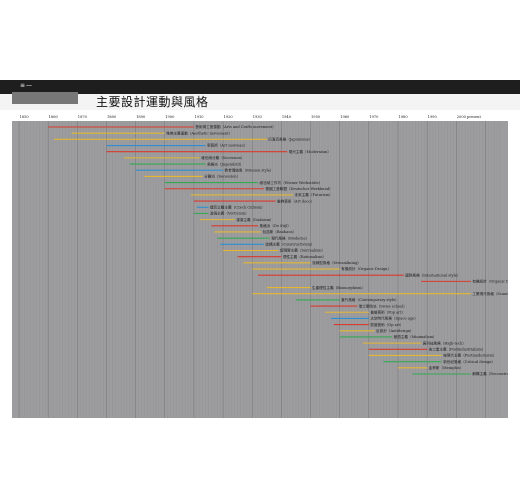 The width and height of the screenshot is (520, 500). What do you see at coordinates (54, 117) in the screenshot?
I see `x-tick-label: 1860` at bounding box center [54, 117].